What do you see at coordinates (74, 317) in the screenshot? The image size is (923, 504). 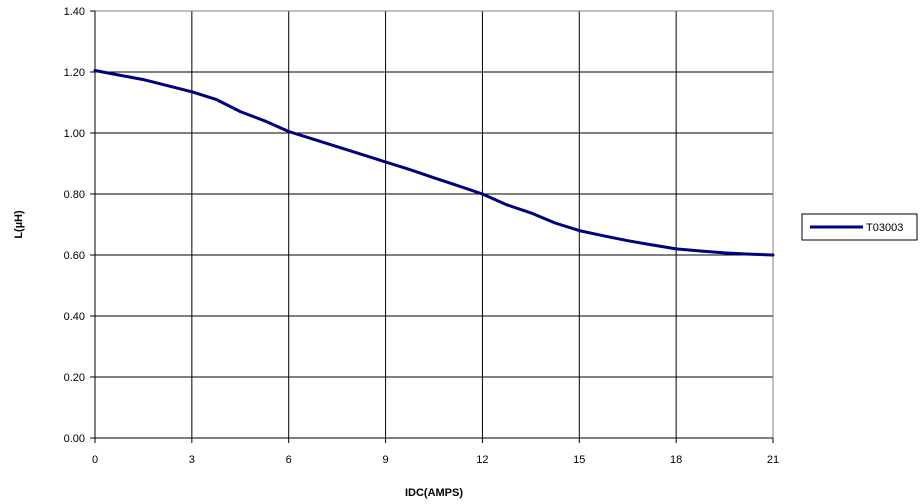 I see `y-tick-label: 0.40` at bounding box center [74, 317].